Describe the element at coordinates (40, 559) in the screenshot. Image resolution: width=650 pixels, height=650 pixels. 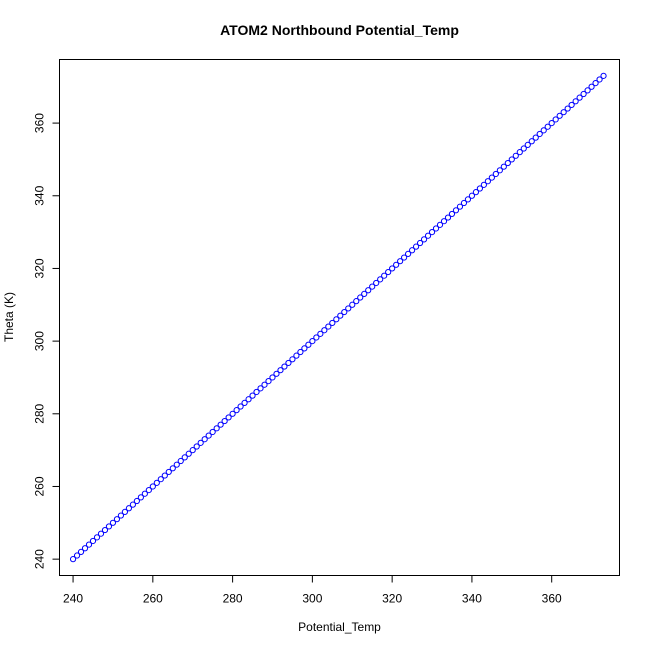
I see `y-tick-label: 240` at that location.